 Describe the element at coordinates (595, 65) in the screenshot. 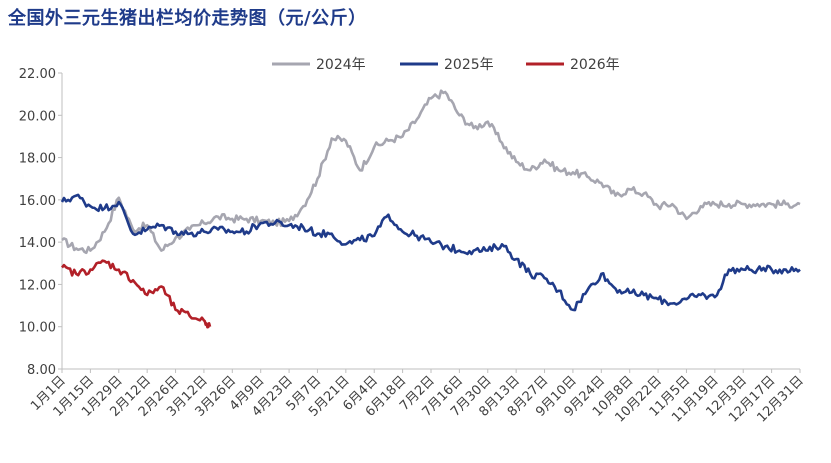

I see `legend-label: 2026年` at that location.